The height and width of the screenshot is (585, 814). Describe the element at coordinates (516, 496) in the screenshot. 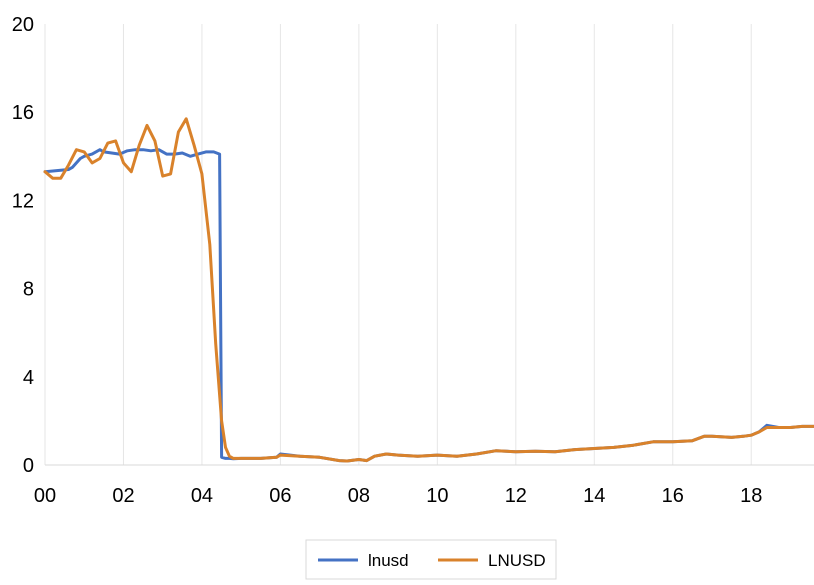

I see `x-tick-label: 12` at that location.